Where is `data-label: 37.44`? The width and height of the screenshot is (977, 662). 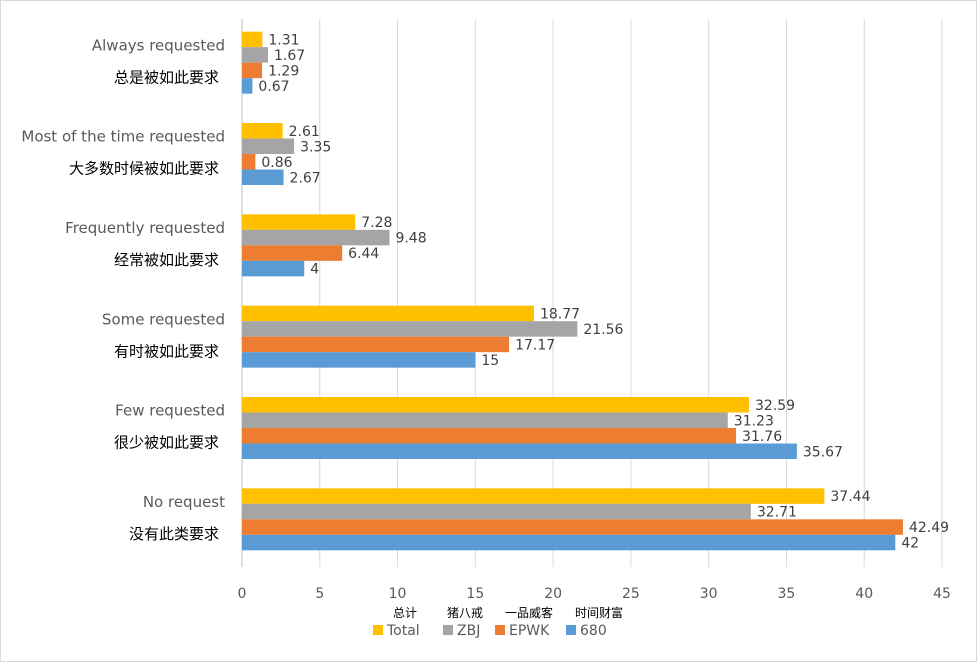 data-label: 37.44 is located at coordinates (850, 497).